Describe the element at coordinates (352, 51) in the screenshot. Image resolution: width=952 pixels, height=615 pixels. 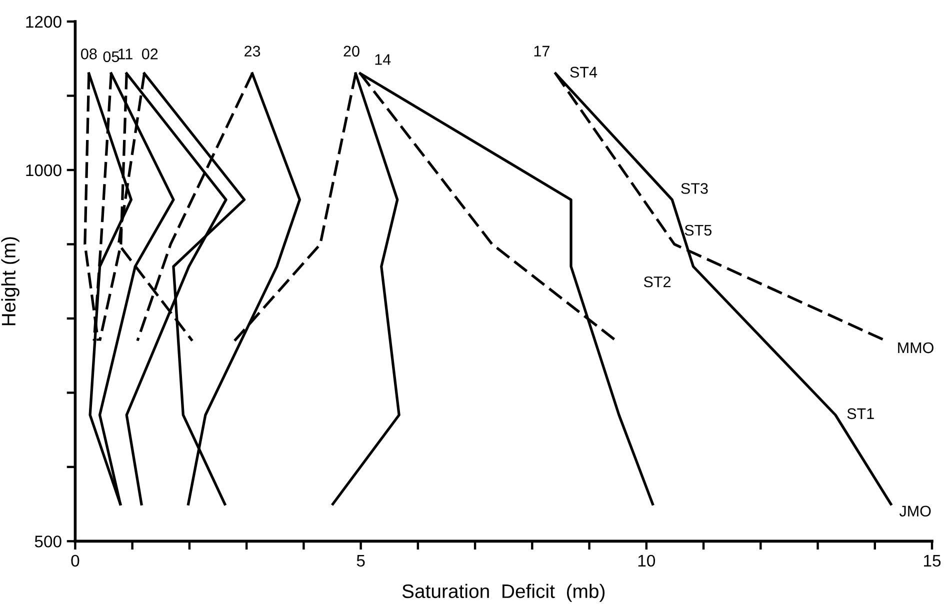
I see `annotation: 20` at that location.